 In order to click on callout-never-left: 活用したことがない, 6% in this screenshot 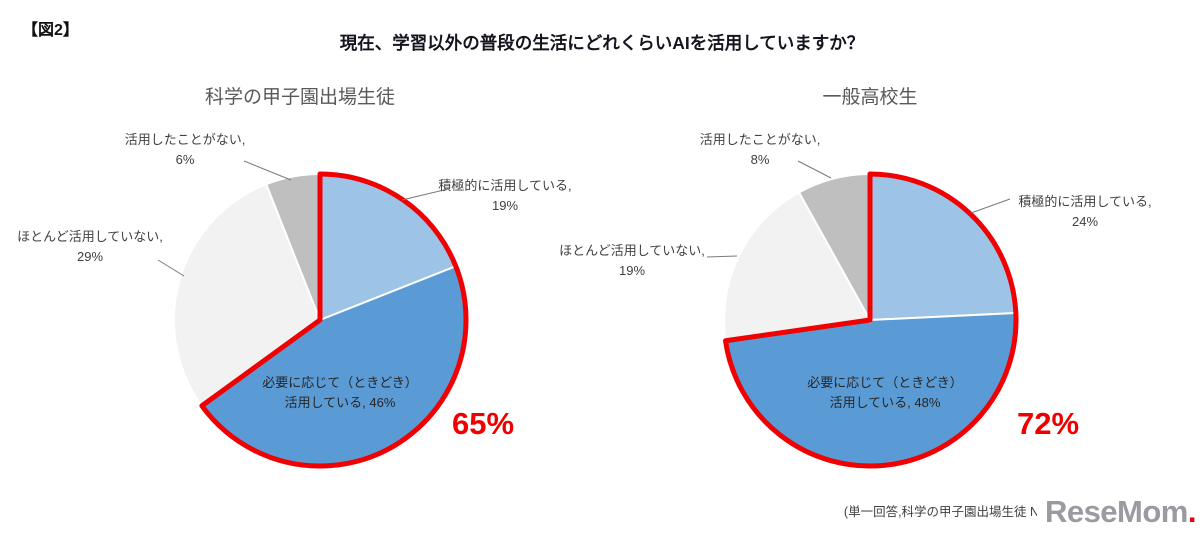, I will do `click(185, 150)`.